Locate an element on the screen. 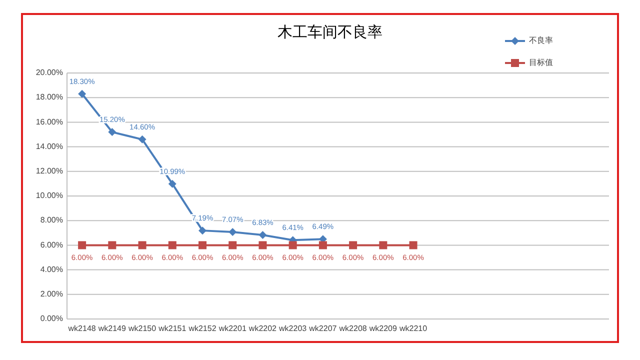 The width and height of the screenshot is (640, 360). y-tick-label: 6.00% is located at coordinates (51, 245).